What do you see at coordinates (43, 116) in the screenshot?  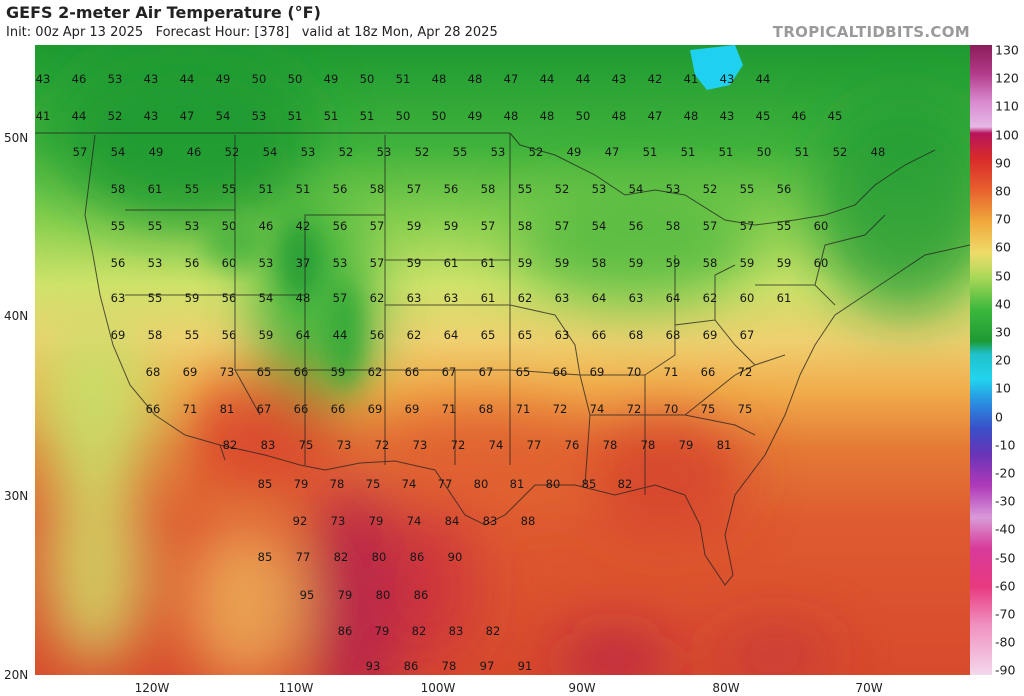 I see `temperature-value: 41` at bounding box center [43, 116].